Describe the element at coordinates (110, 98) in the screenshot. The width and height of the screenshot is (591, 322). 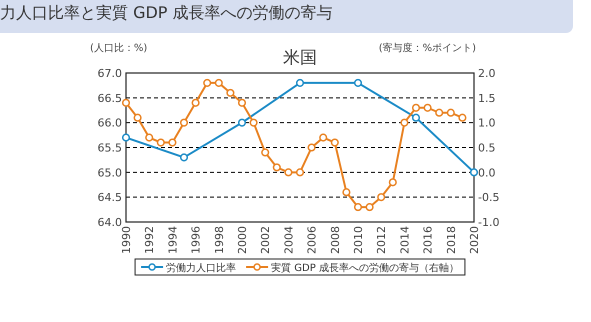
I see `y-tick-label: 66.5` at that location.